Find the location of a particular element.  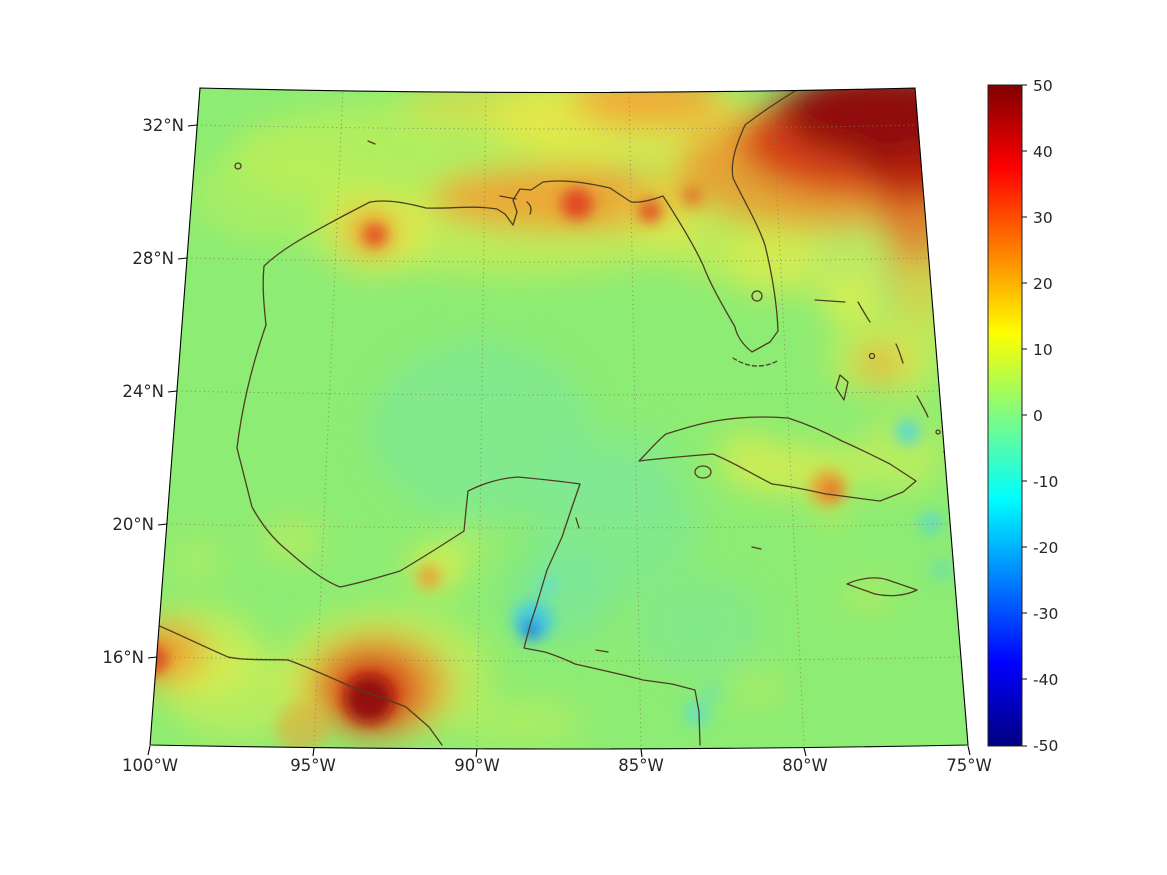

colorbar-labels: 50 40 30 20 10 0 -10 -20 -30 -40 -50 is located at coordinates (1045, 416).